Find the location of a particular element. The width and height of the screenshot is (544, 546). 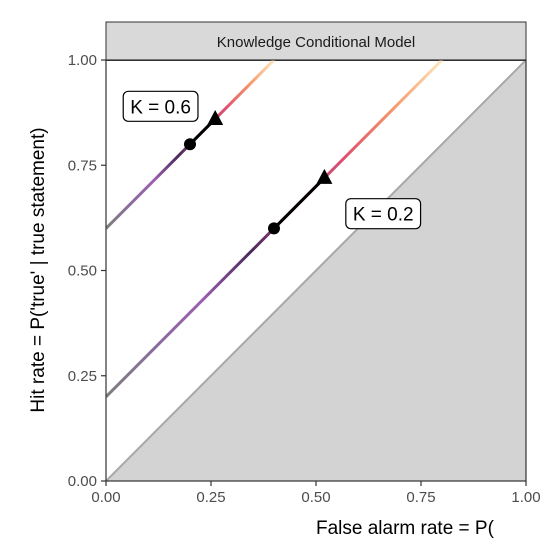

k-labels: K = 0.6 K = 0.2 is located at coordinates (272, 160).